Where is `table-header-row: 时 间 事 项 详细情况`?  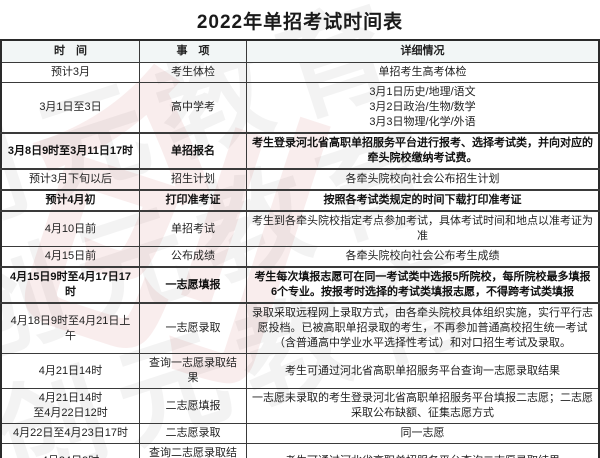 table-header-row: 时 间 事 项 详细情况 is located at coordinates (300, 51).